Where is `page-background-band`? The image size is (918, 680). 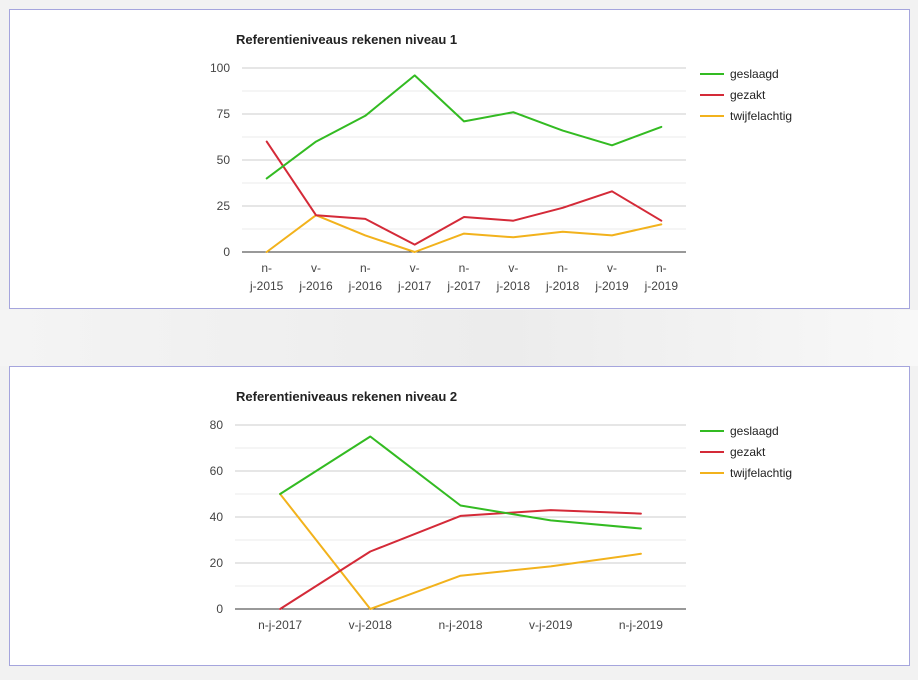 page-background-band is located at coordinates (459, 338).